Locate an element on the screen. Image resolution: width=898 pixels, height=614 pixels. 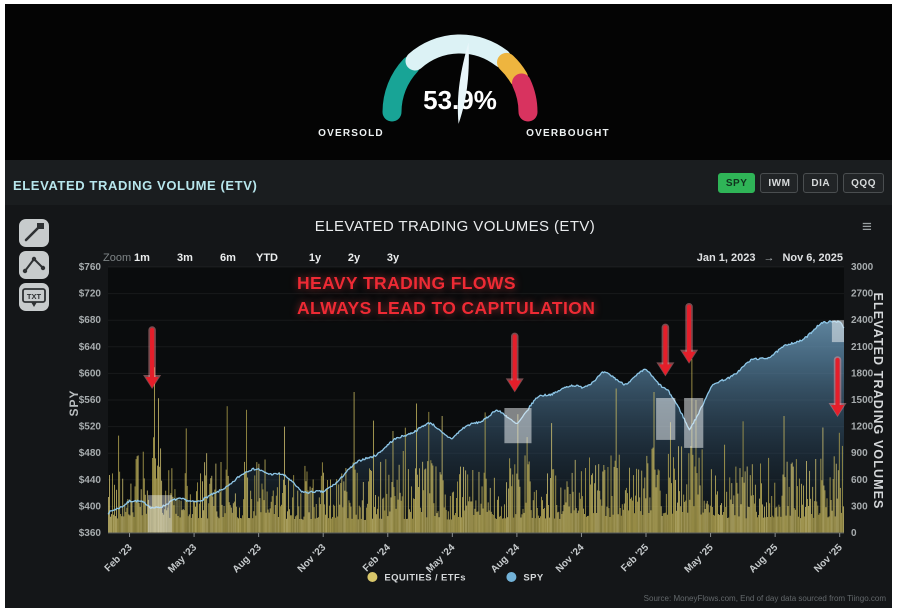
annotation-line-1: HEAVY TRADING FLOWS is located at coordinates (406, 283).